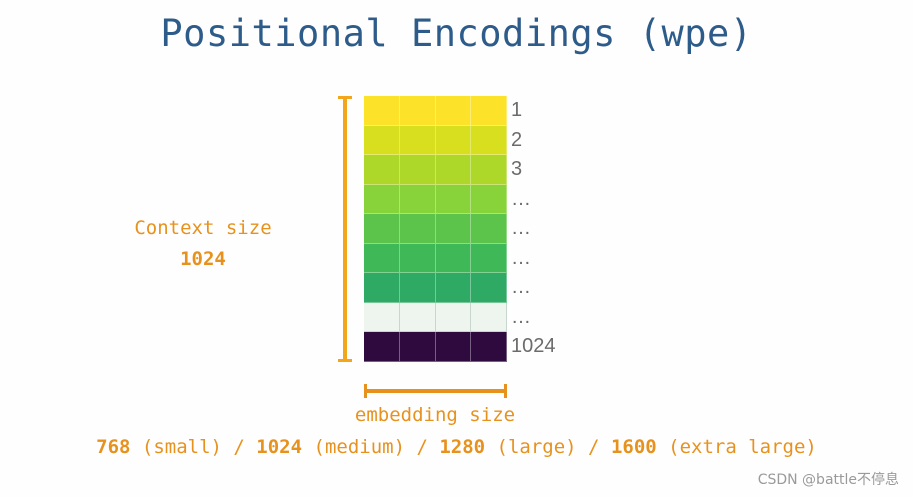  Describe the element at coordinates (462, 447) in the screenshot. I see `size-large-value: 1280` at that location.